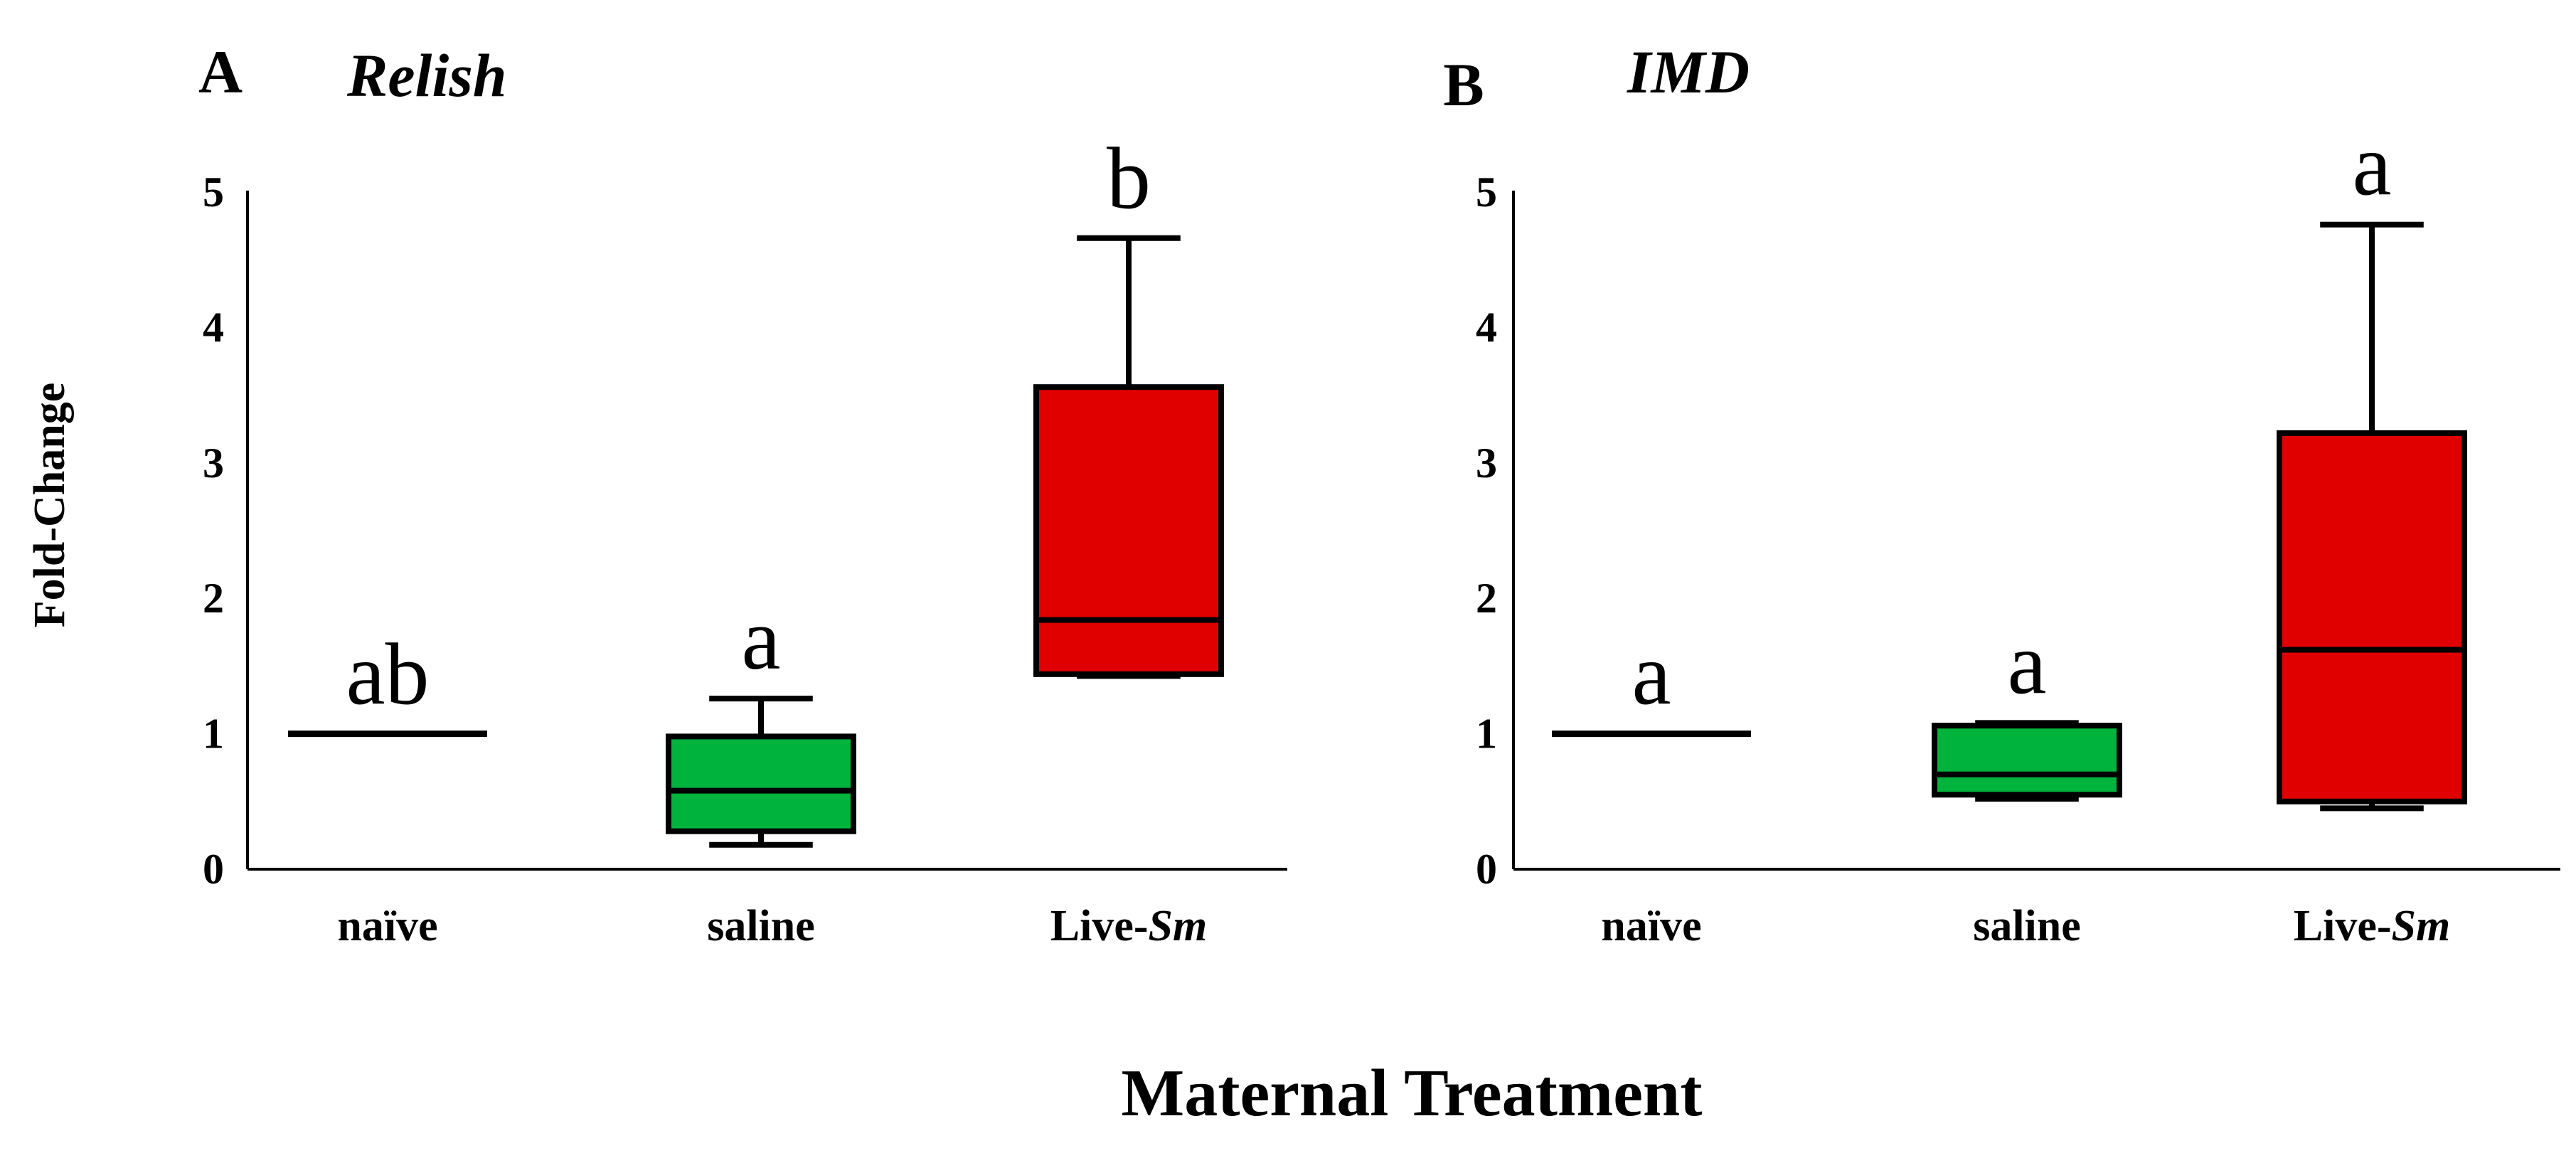 Image resolution: width=2576 pixels, height=1153 pixels. Describe the element at coordinates (1129, 179) in the screenshot. I see `significance-letter: b` at that location.